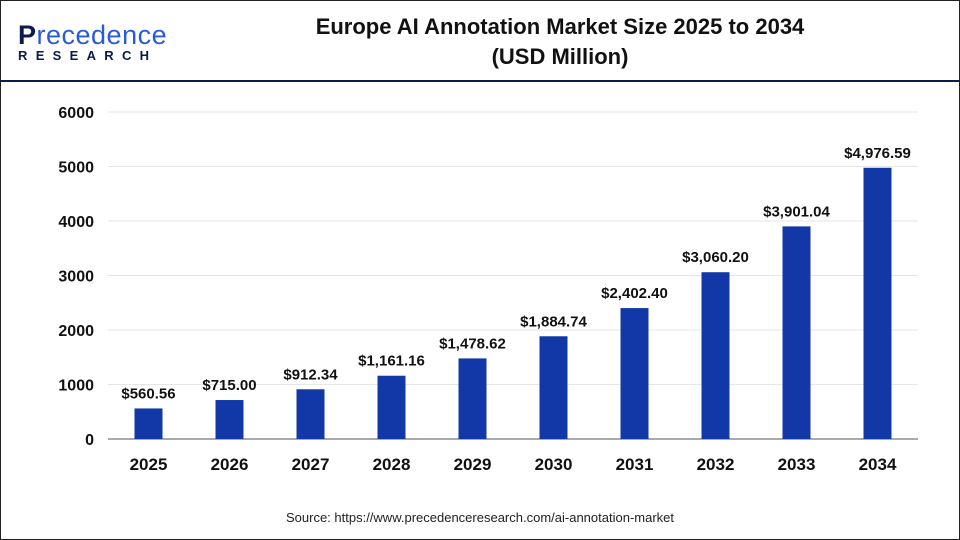  I want to click on logo-line2: RESEARCH, so click(88, 55).